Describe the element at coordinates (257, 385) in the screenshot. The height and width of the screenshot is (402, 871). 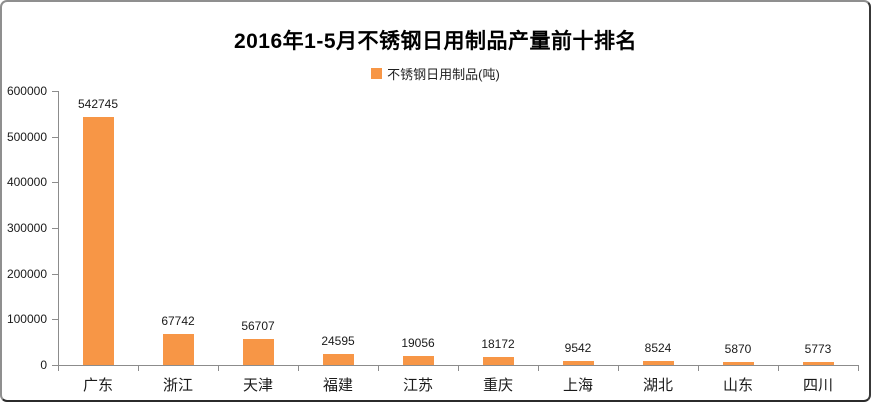
I see `x-axis-label: 天津` at that location.